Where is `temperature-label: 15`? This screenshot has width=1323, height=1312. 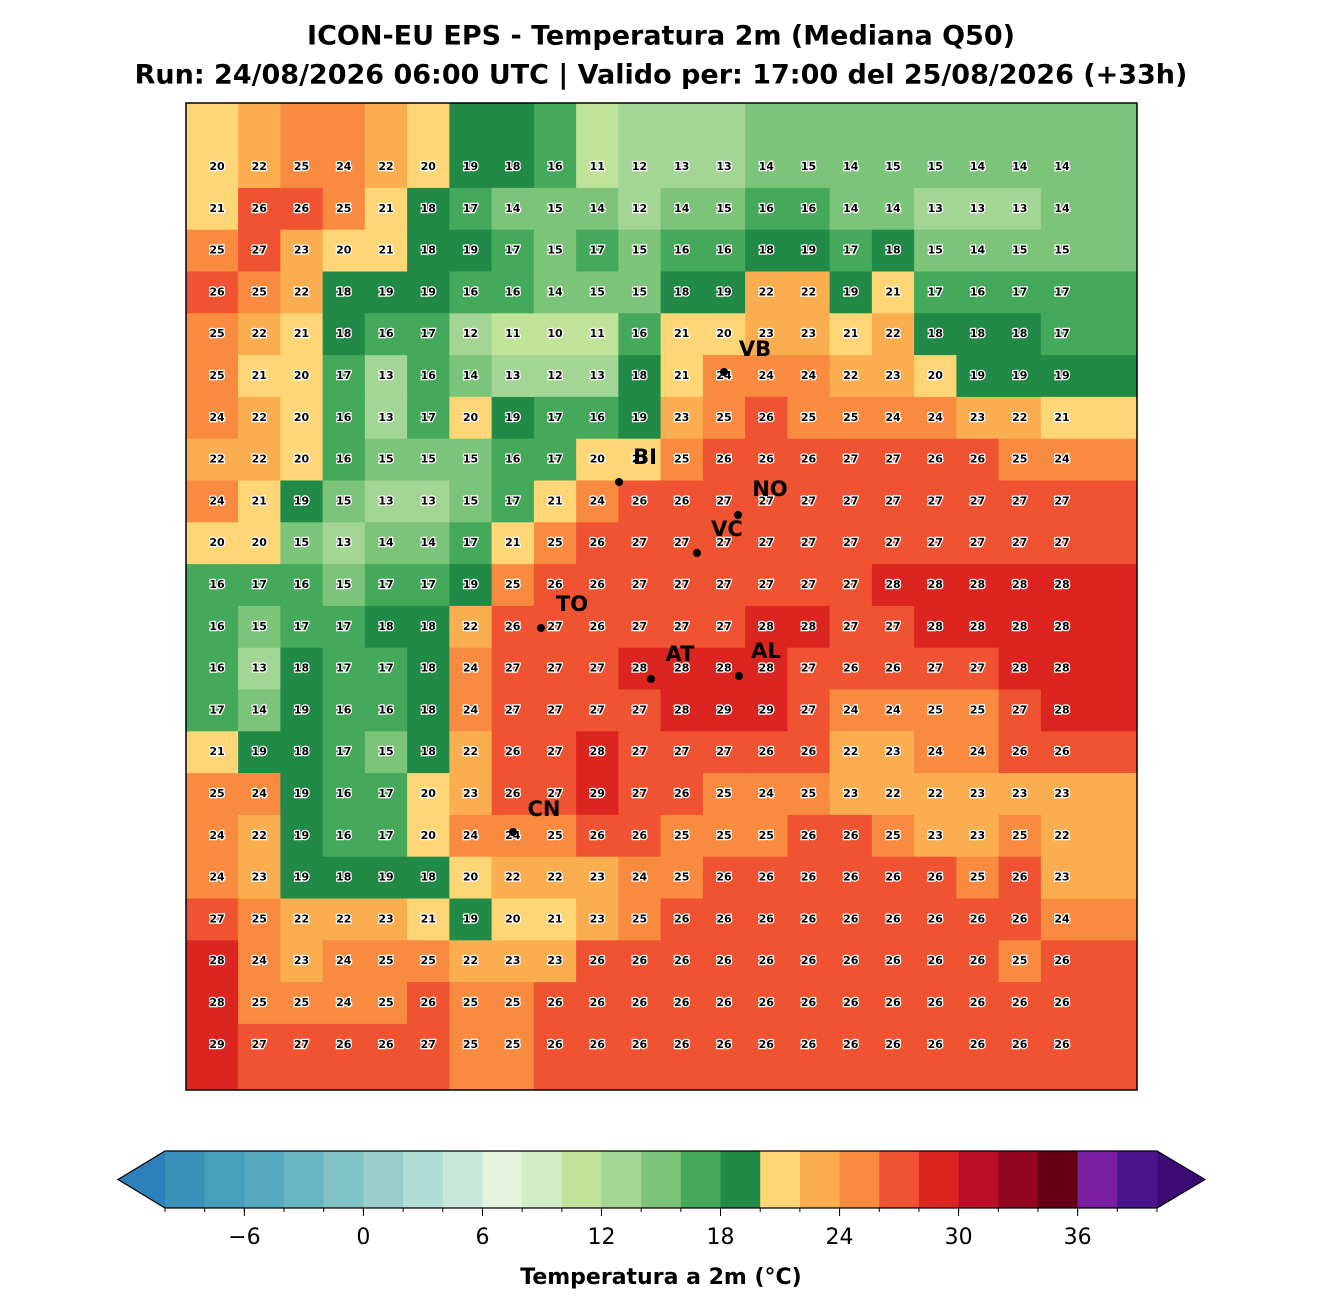 temperature-label: 15 is located at coordinates (554, 250).